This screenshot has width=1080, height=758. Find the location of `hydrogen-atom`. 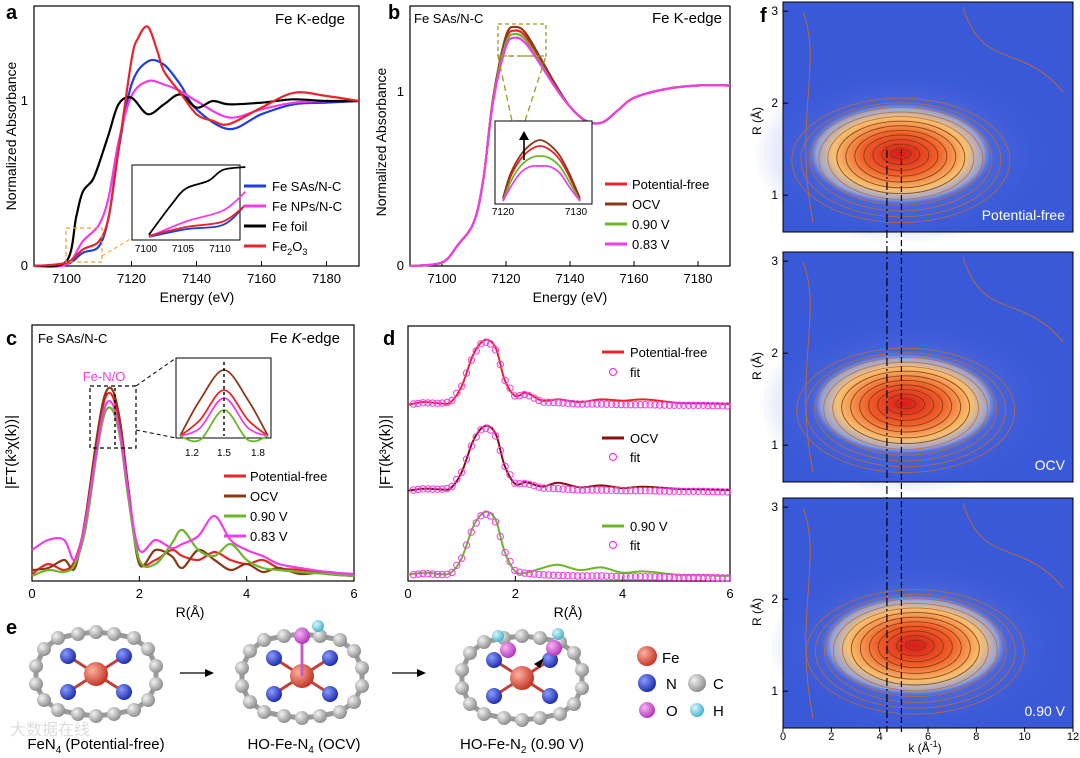

hydrogen-atom is located at coordinates (558, 634).